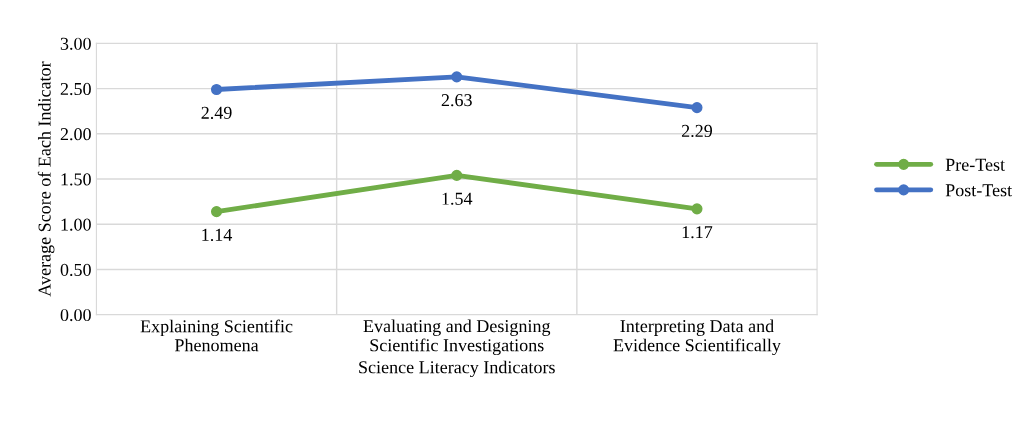 The width and height of the screenshot is (1015, 434). What do you see at coordinates (46, 179) in the screenshot?
I see `y-axis-title: Average Score of Each Indicator` at bounding box center [46, 179].